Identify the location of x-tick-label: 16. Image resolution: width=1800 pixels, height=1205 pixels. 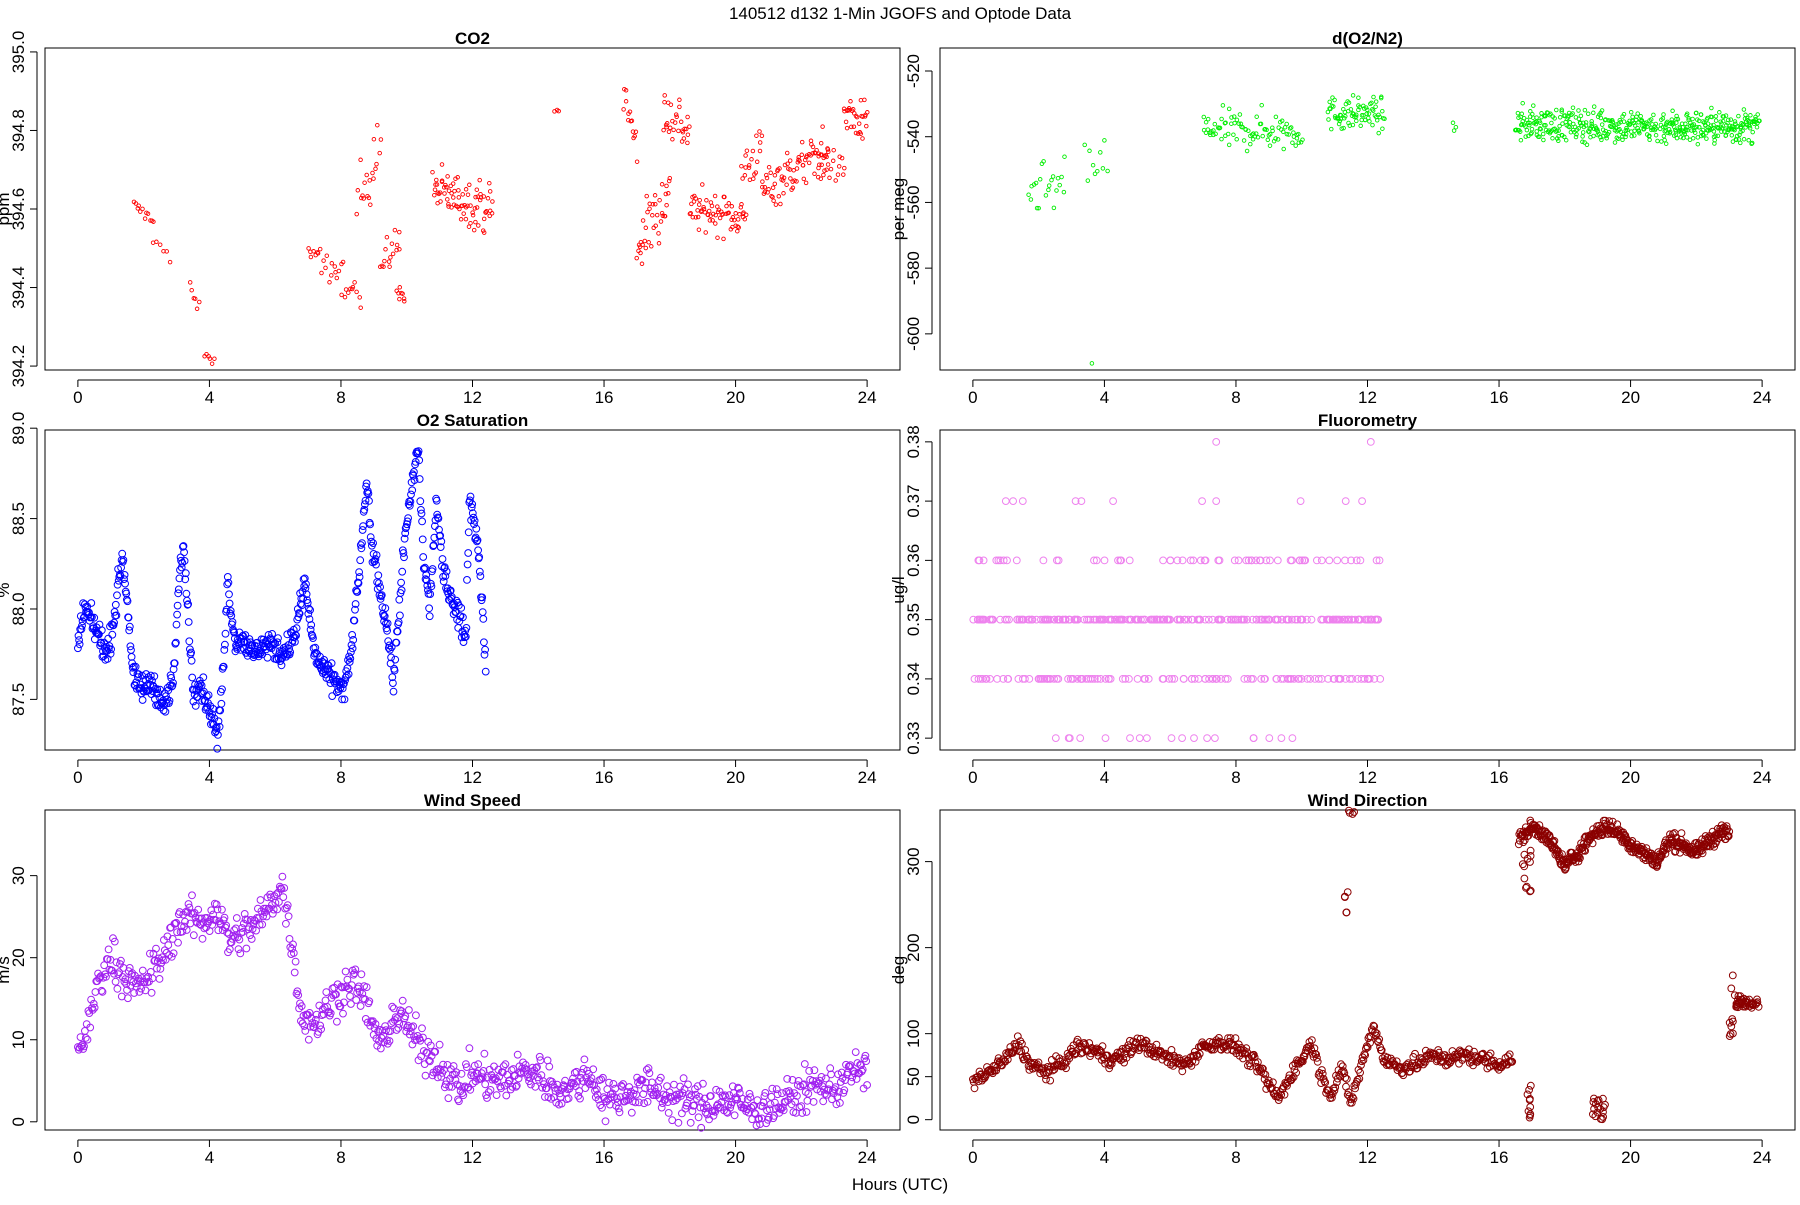
(1499, 397).